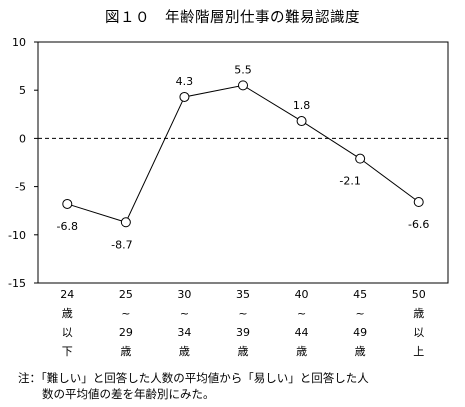 This screenshot has height=407, width=465. Describe the element at coordinates (67, 294) in the screenshot. I see `x-tick-label: 24` at that location.